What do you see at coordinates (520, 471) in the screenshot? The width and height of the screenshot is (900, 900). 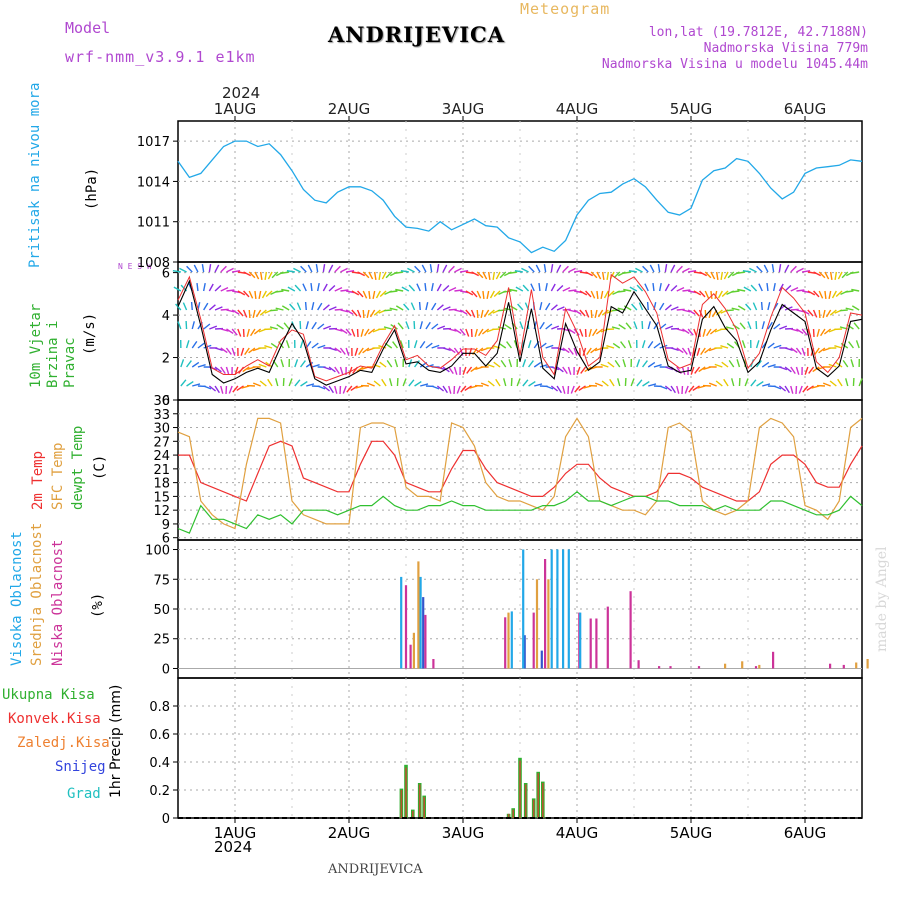 I see `temp-line-2m-temp` at bounding box center [520, 471].